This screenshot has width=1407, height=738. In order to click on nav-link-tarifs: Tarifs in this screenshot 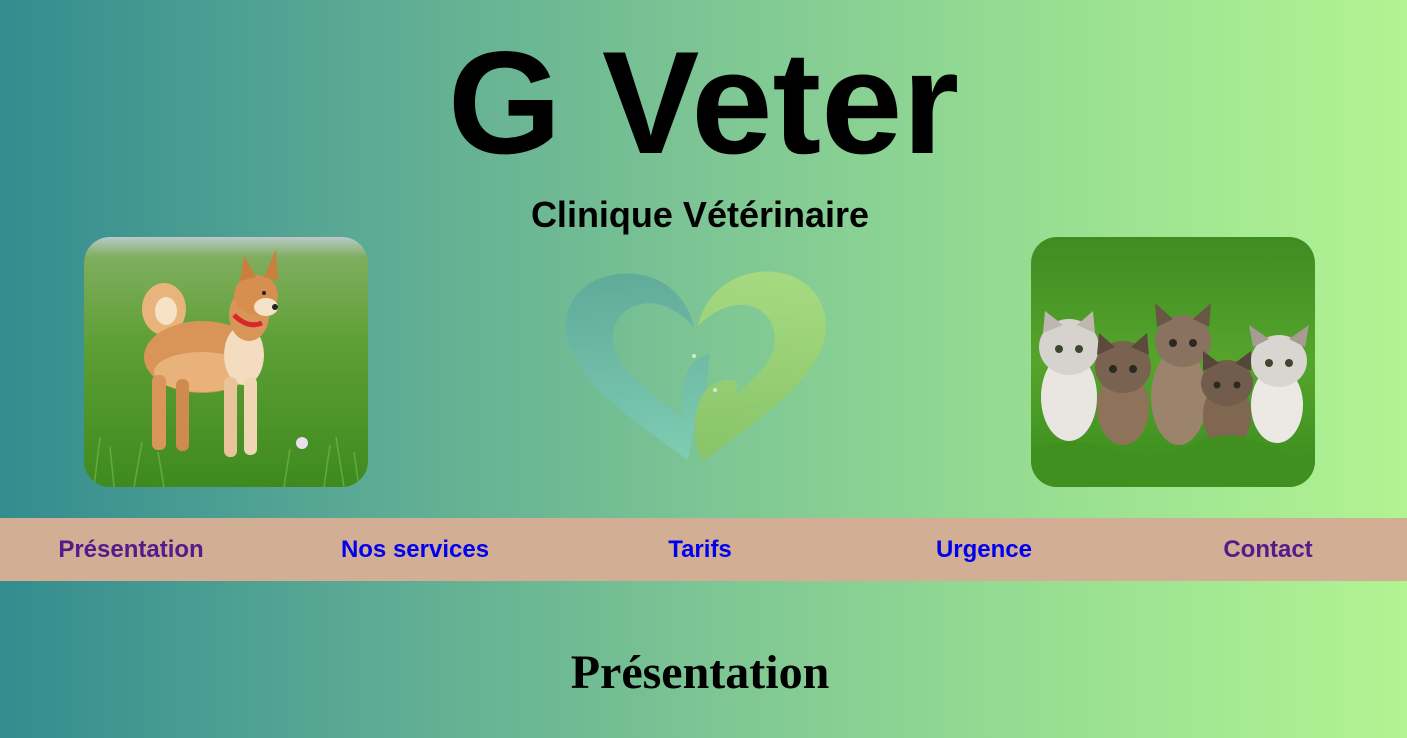, I will do `click(700, 549)`.